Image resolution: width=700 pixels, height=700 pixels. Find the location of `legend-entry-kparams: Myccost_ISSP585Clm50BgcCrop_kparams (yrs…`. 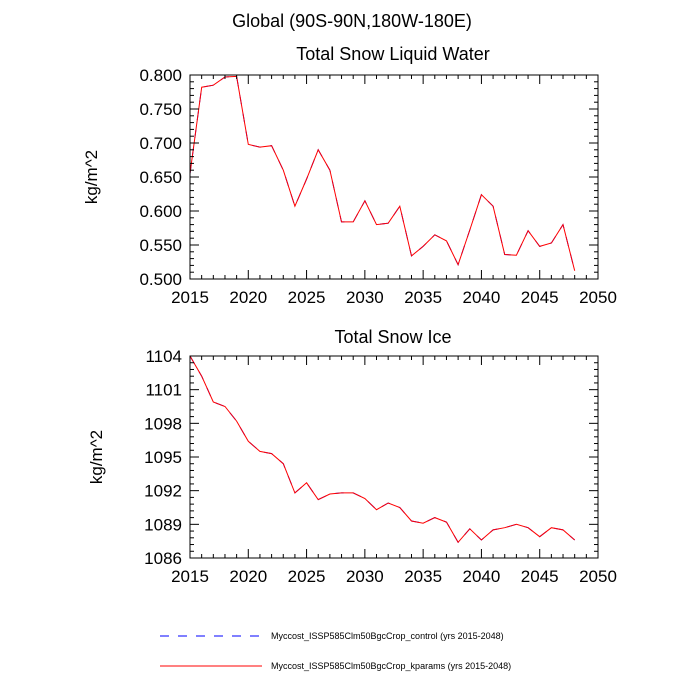

legend-entry-kparams: Myccost_ISSP585Clm50BgcCrop_kparams (yrs… is located at coordinates (335, 666).